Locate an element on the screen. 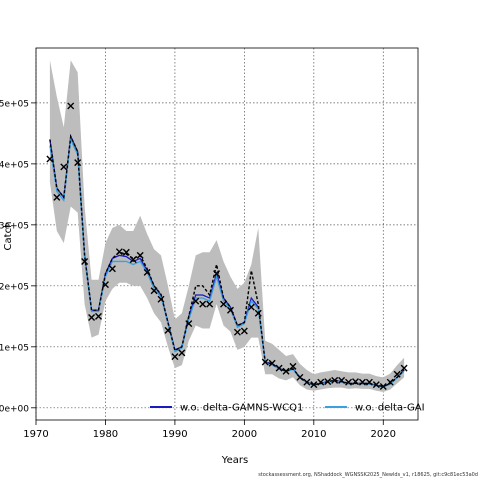 The height and width of the screenshot is (484, 480). x-tick-label: 2020 is located at coordinates (383, 434).